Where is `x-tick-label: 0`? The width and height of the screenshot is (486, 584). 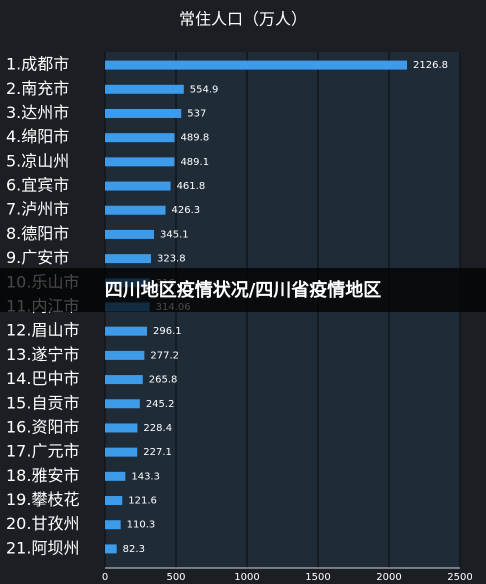 x-tick-label: 0 is located at coordinates (105, 577).